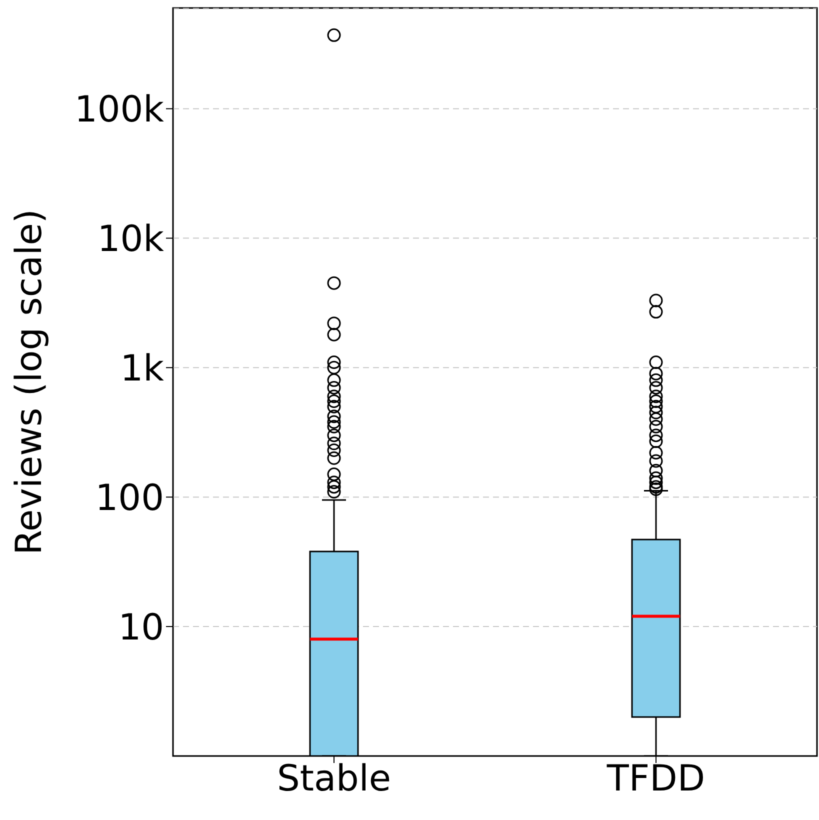 Image resolution: width=819 pixels, height=820 pixels. What do you see at coordinates (334, 779) in the screenshot?
I see `x-tick-label: Stable` at bounding box center [334, 779].